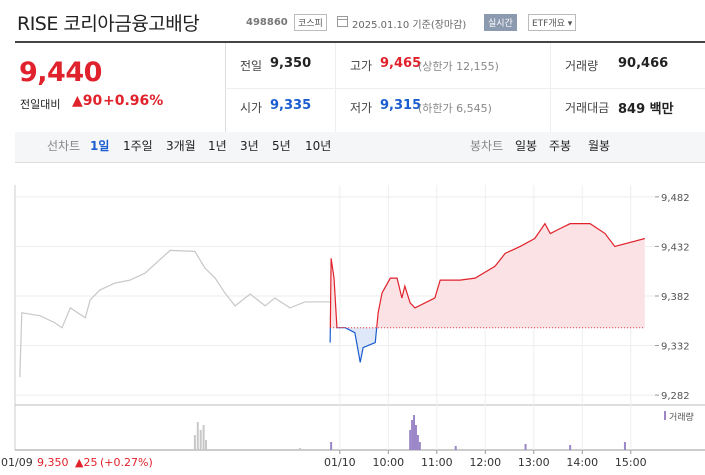 Image resolution: width=705 pixels, height=475 pixels. I want to click on date: 2025.01.10 기준(장마감), so click(409, 25).